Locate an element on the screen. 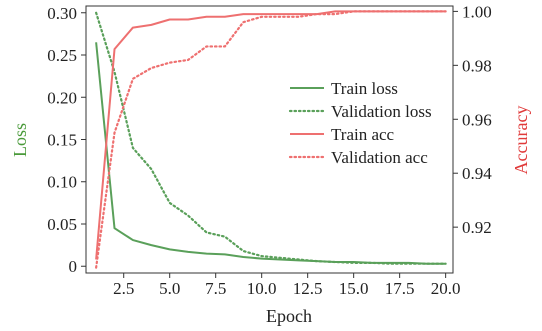 This screenshot has height=331, width=542. x-tick-label: 2.5 is located at coordinates (123, 288).